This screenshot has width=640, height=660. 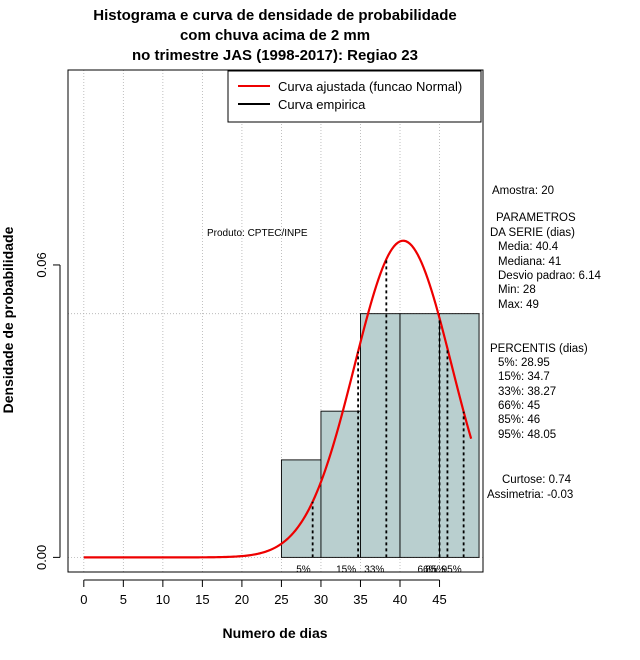 I want to click on percentil-5: 5%: 28.95, so click(x=524, y=363).